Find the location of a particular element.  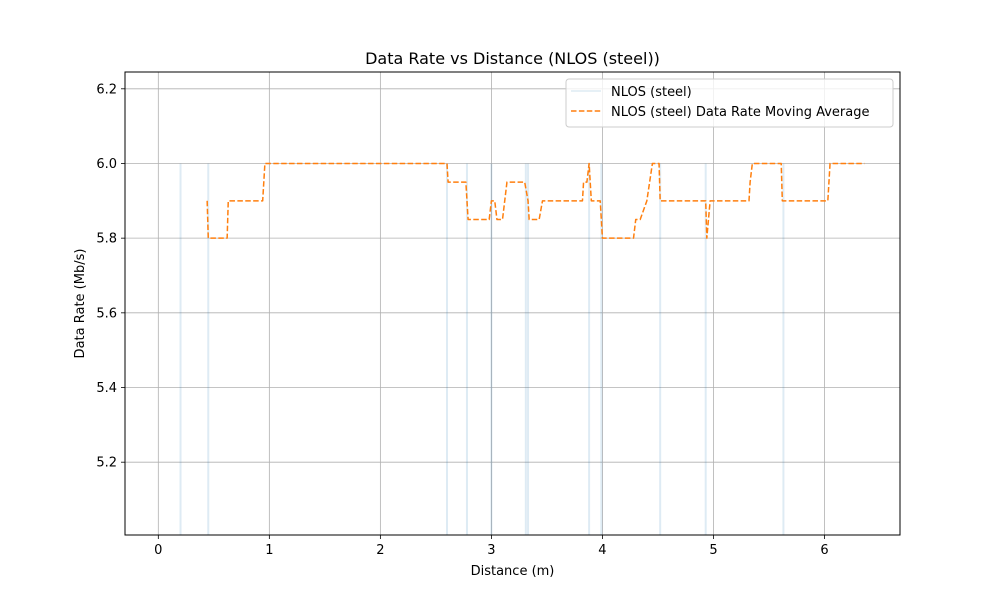

x-tick-label: 5 is located at coordinates (713, 550).